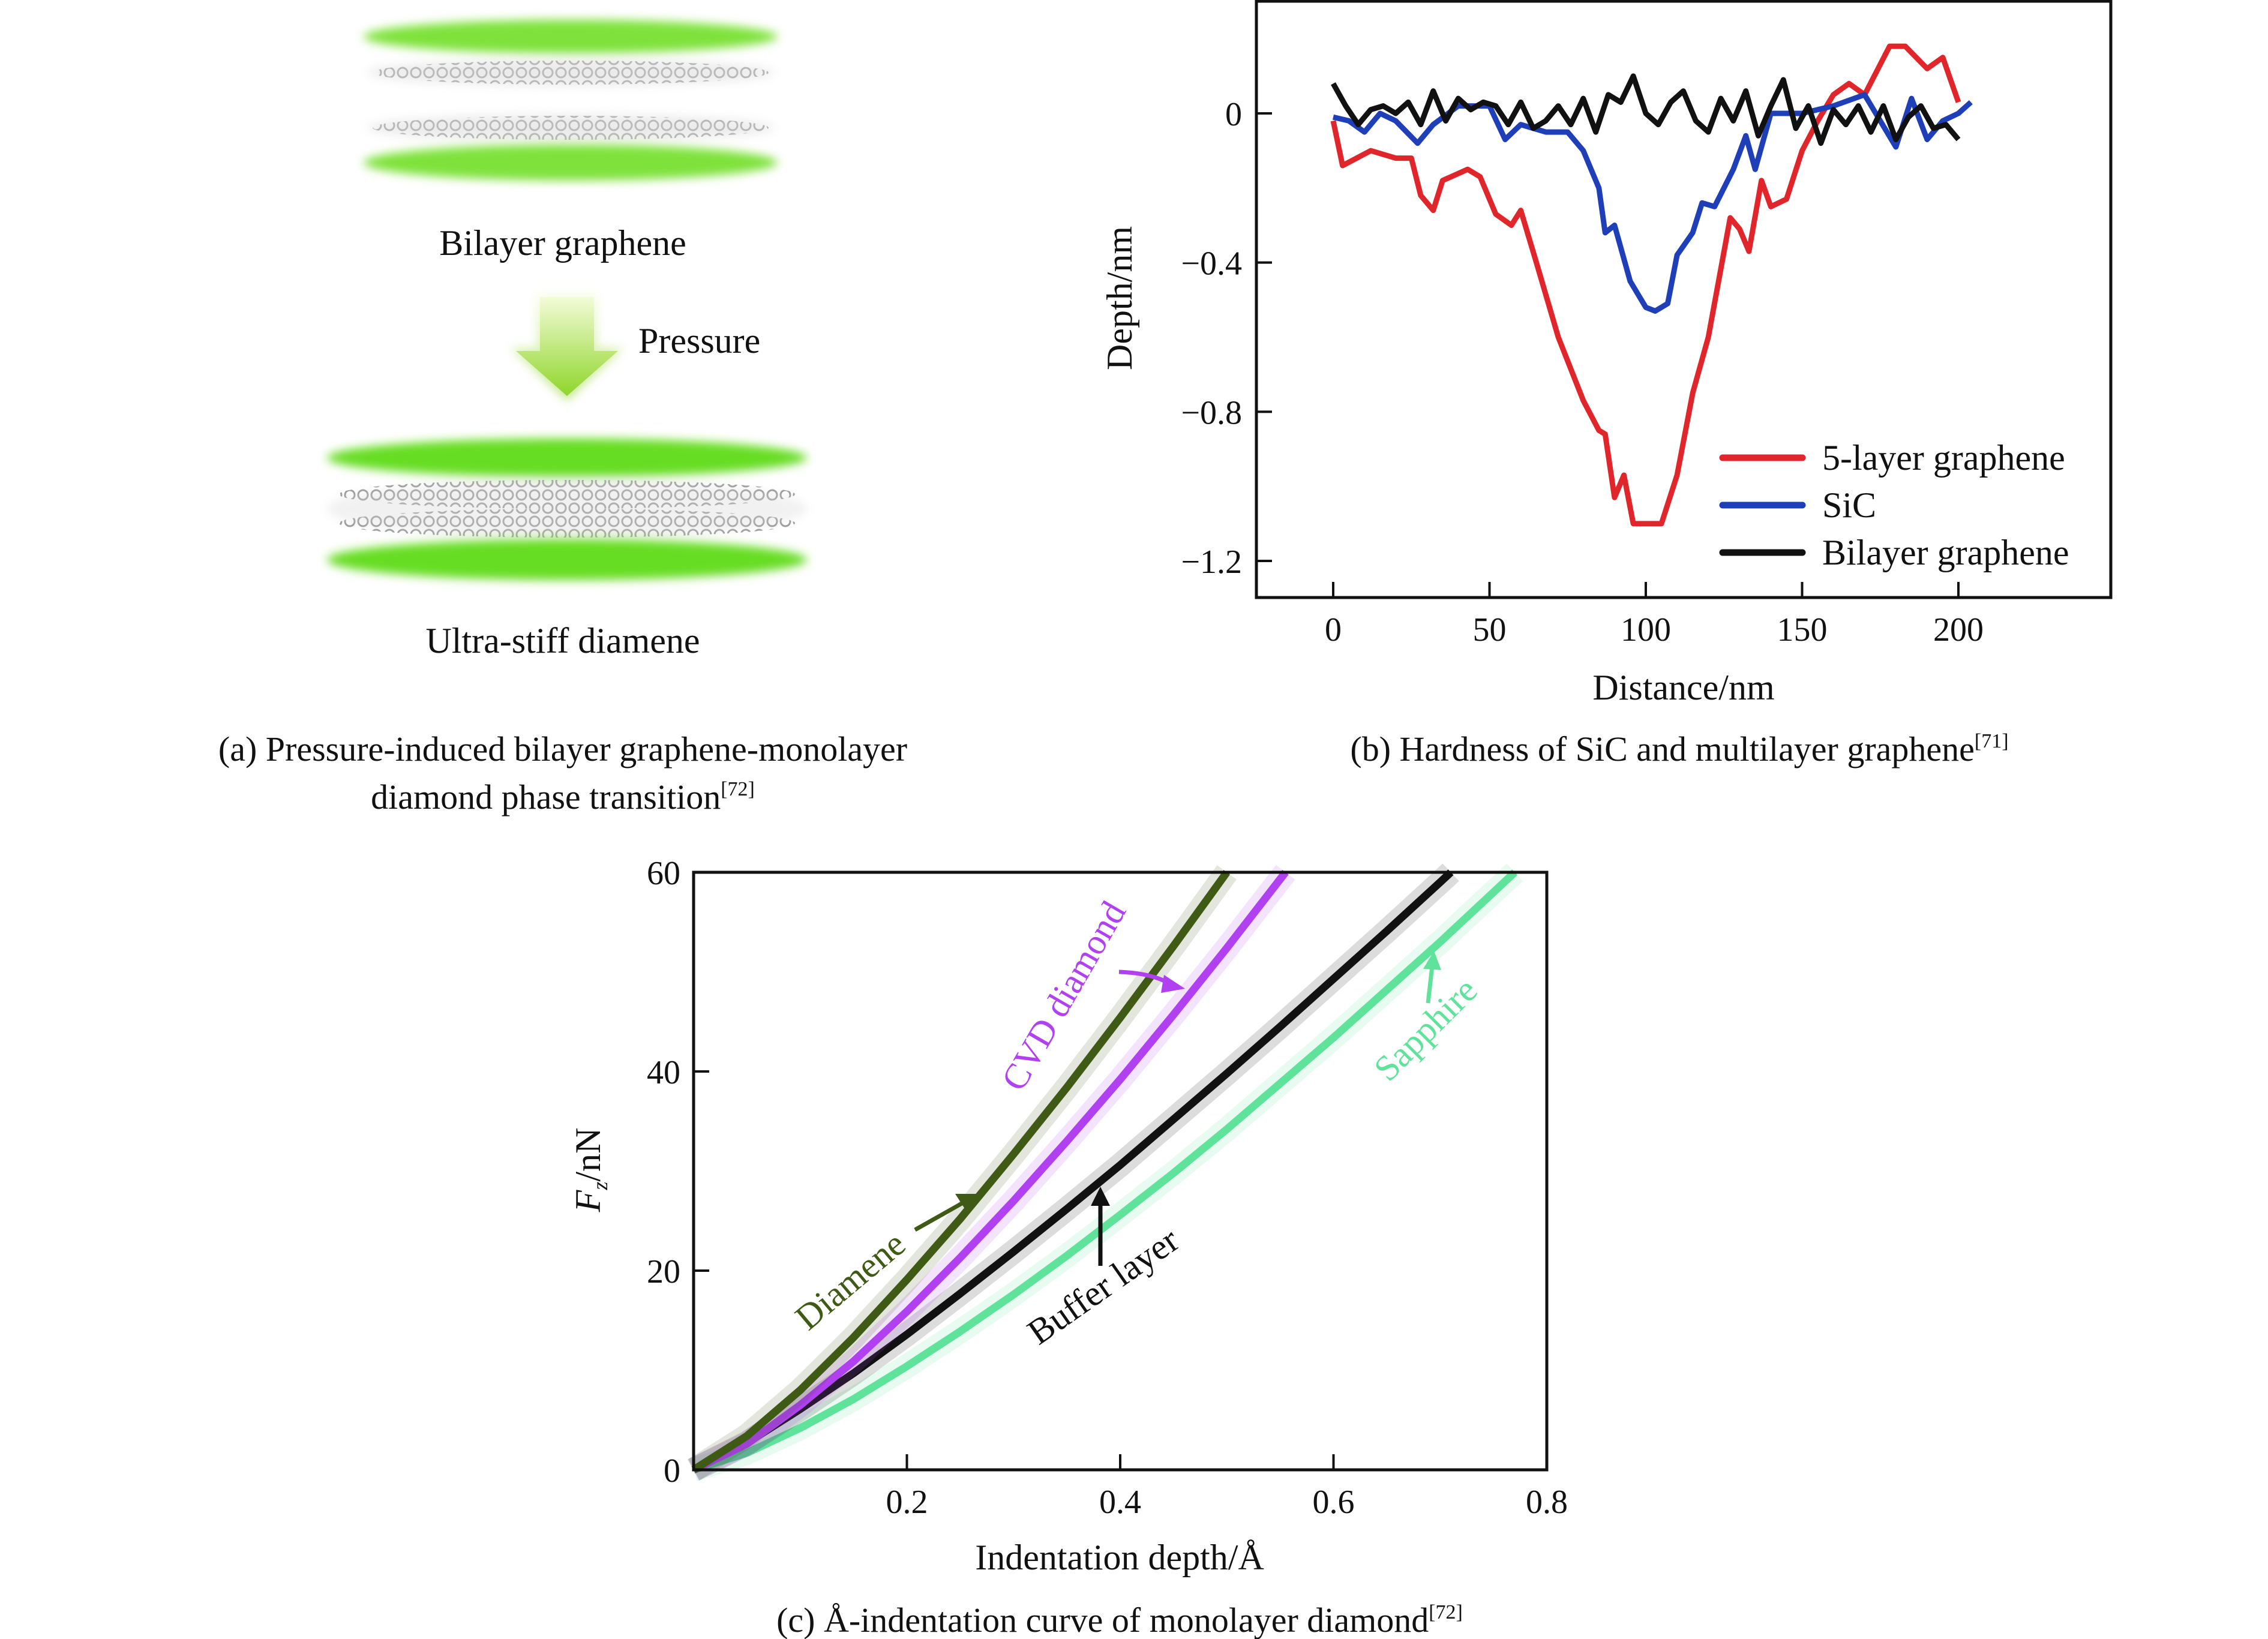  Describe the element at coordinates (1119, 298) in the screenshot. I see `y-axis-label: Depth/nm` at that location.